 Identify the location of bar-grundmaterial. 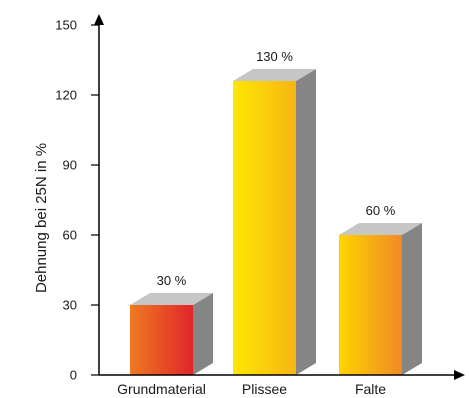
(171, 334).